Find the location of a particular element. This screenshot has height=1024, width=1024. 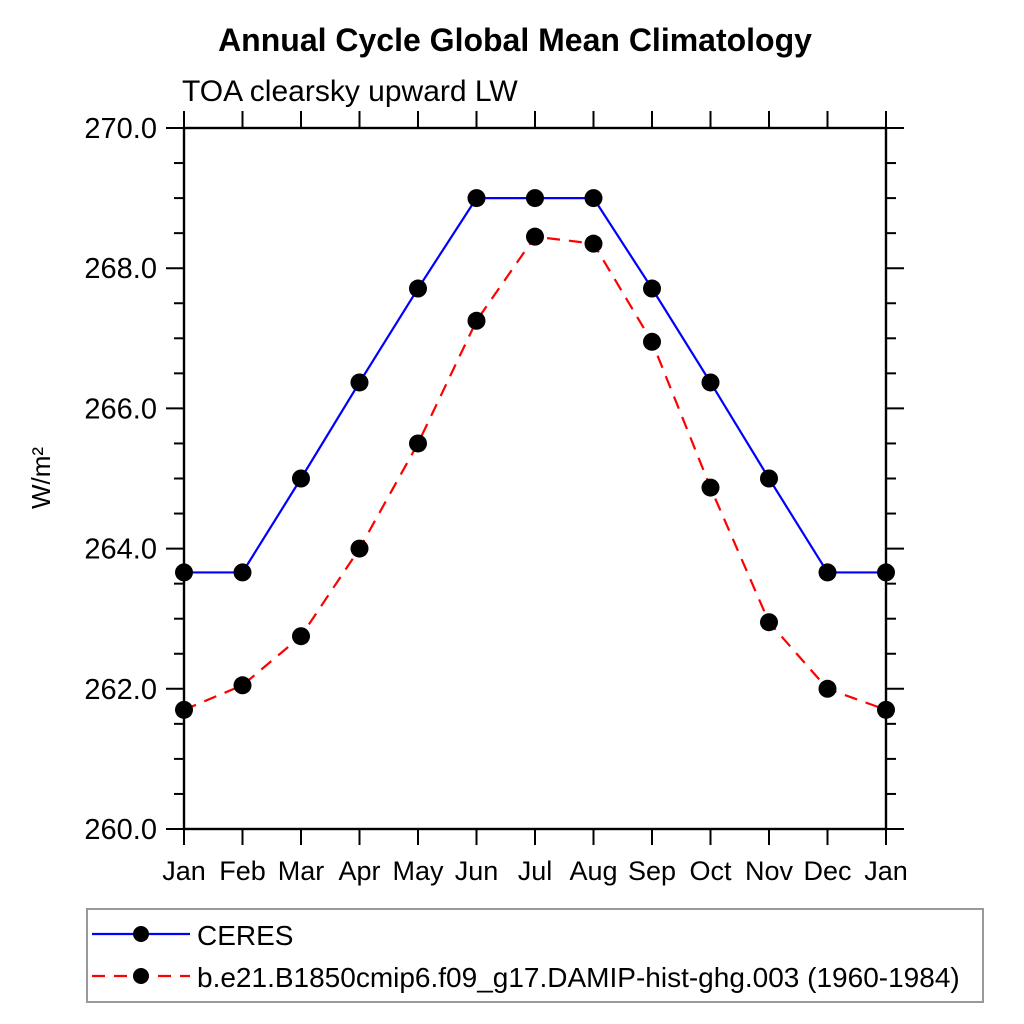

x-tick-label: Nov is located at coordinates (769, 871).